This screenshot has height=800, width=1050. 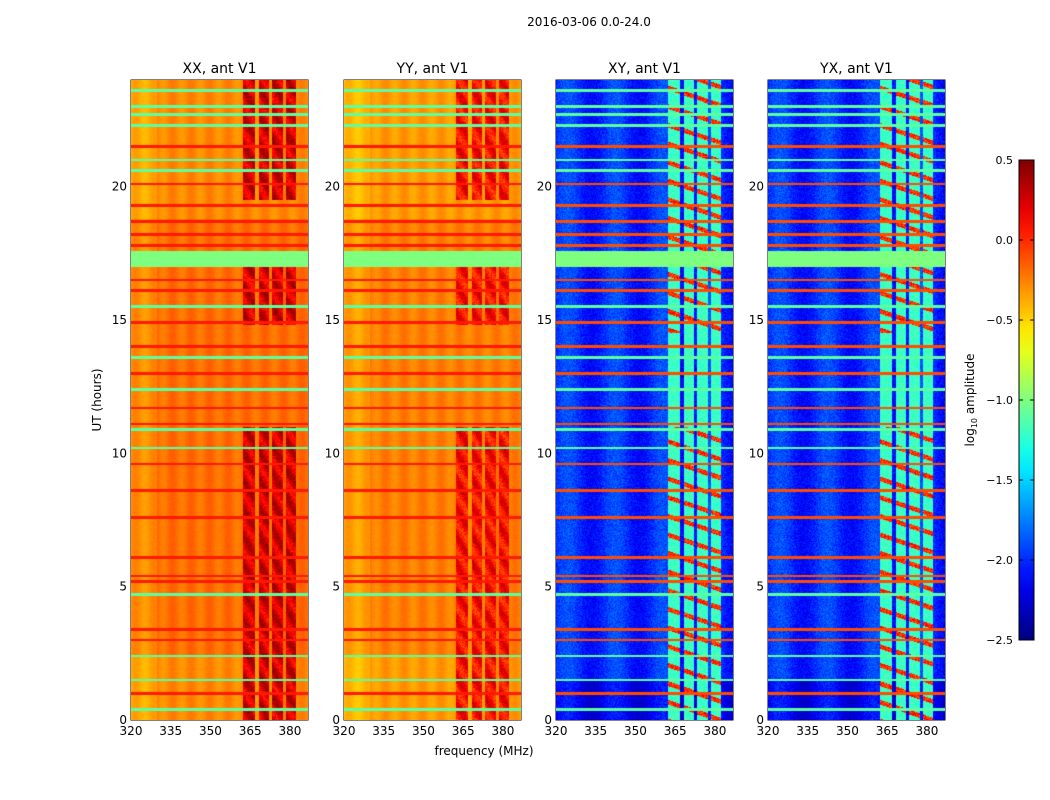 I want to click on colorbar-tick-label: −1.0, so click(x=999, y=400).